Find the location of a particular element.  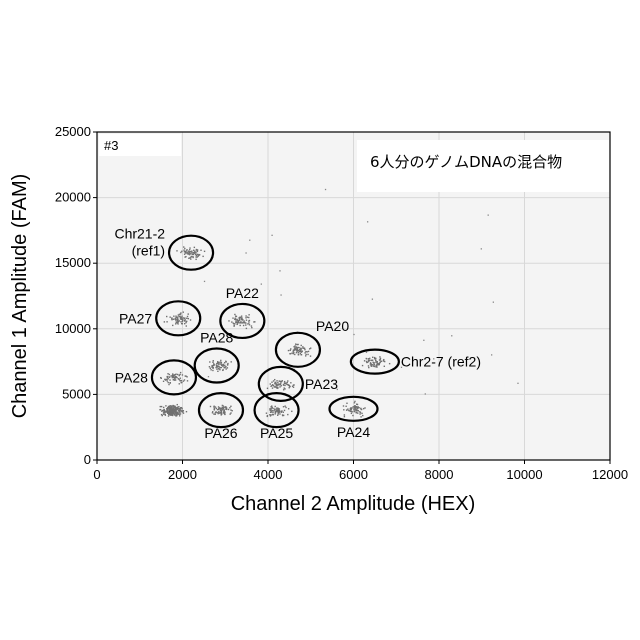

x-tick-label: 6000 is located at coordinates (353, 474).